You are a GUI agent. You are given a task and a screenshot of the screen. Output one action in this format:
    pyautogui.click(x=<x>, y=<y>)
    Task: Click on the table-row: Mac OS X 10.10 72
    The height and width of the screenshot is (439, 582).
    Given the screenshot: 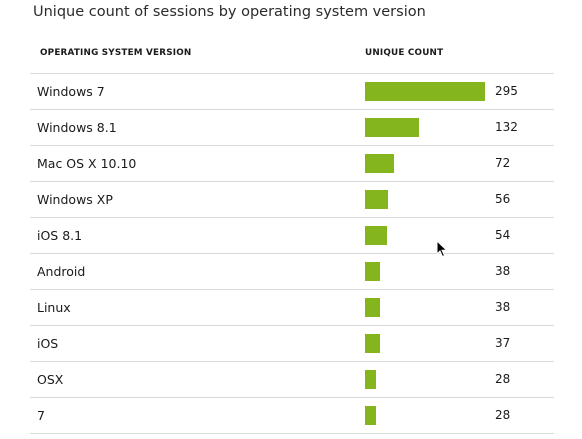 What is the action you would take?
    pyautogui.click(x=292, y=164)
    